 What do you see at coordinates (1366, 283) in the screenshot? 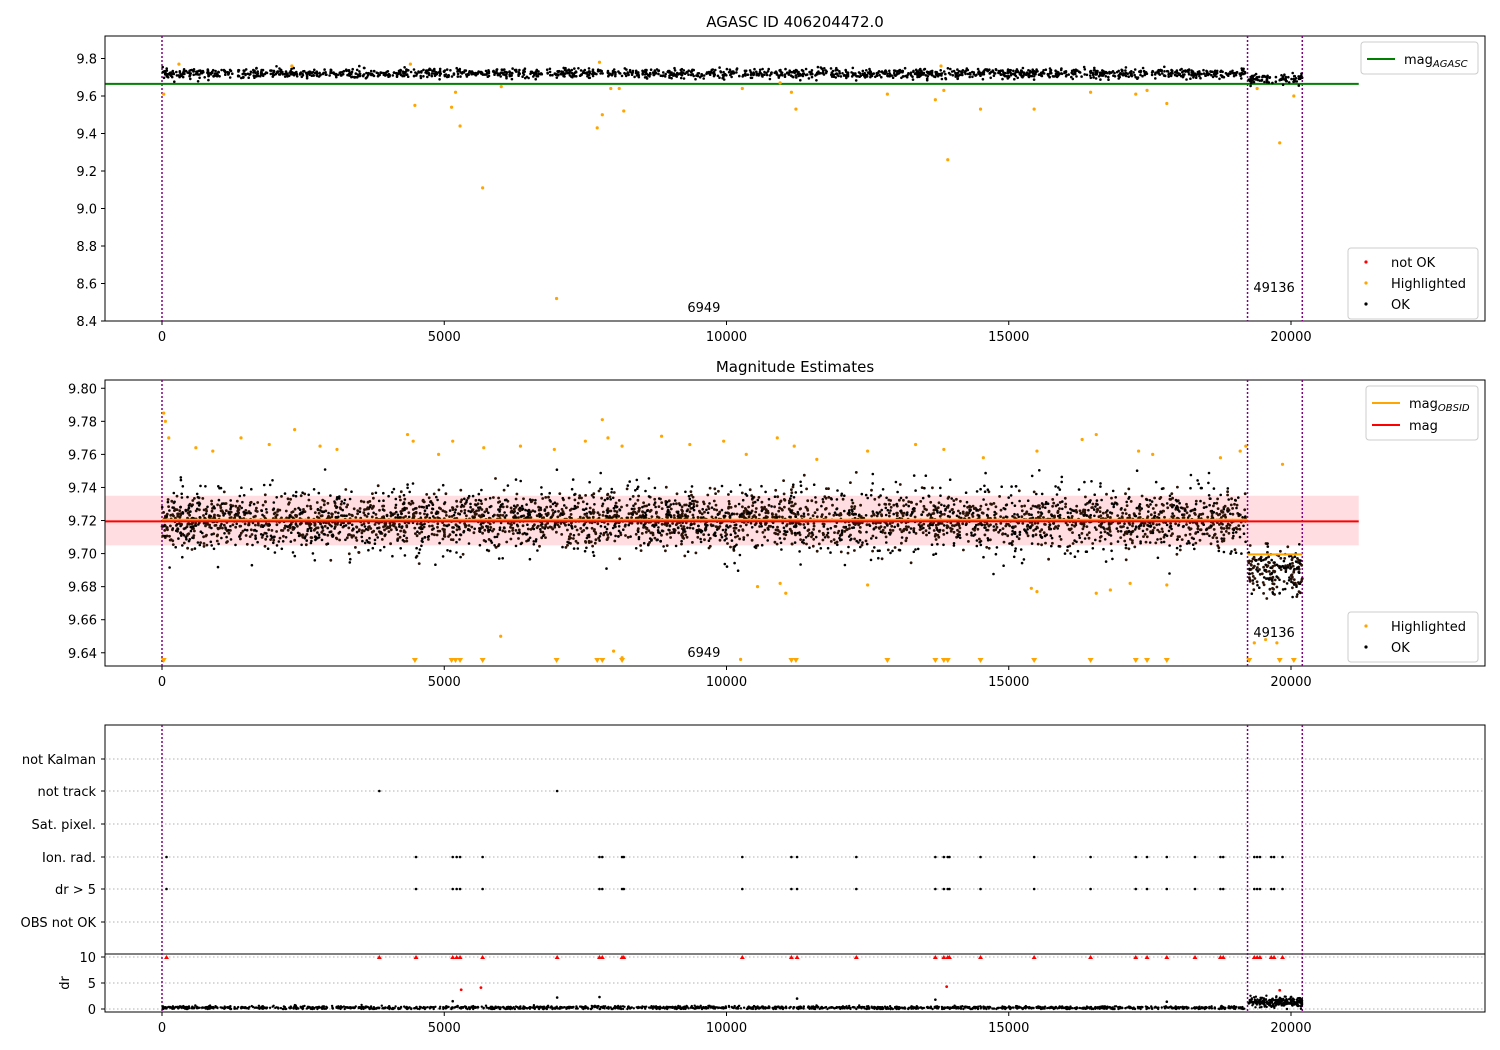
I see `legend-dot-swatch` at bounding box center [1366, 283].